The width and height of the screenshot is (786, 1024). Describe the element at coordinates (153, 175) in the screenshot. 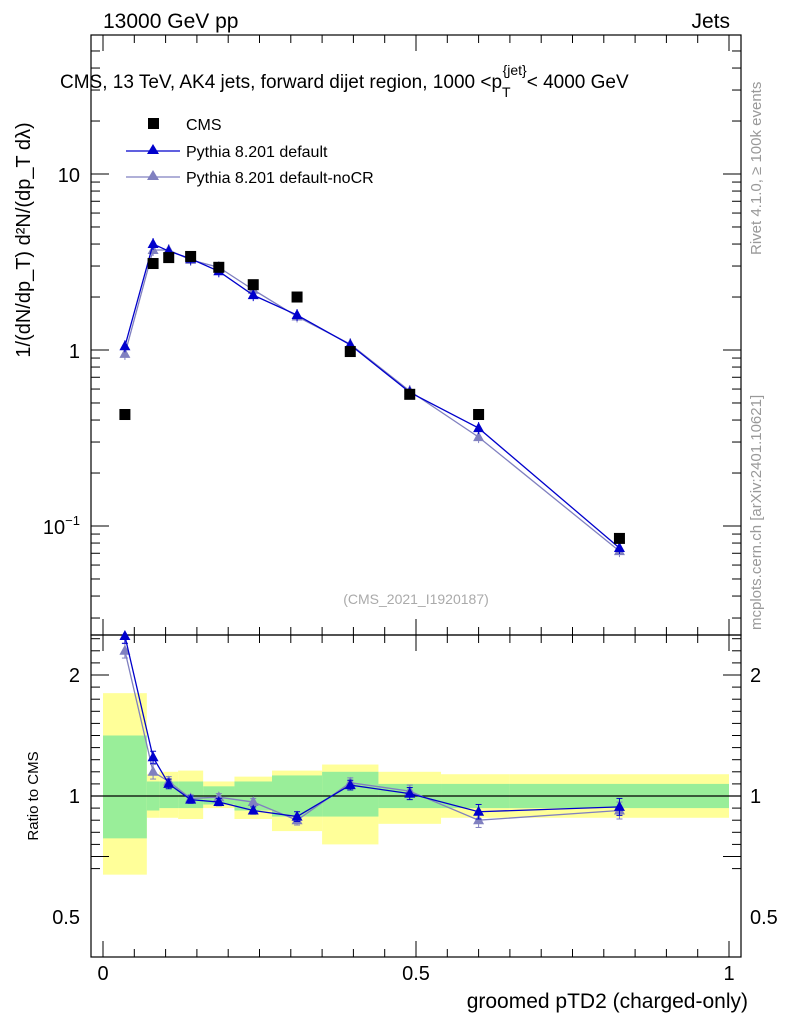

I see `legend-marker-pythia-nocr` at that location.